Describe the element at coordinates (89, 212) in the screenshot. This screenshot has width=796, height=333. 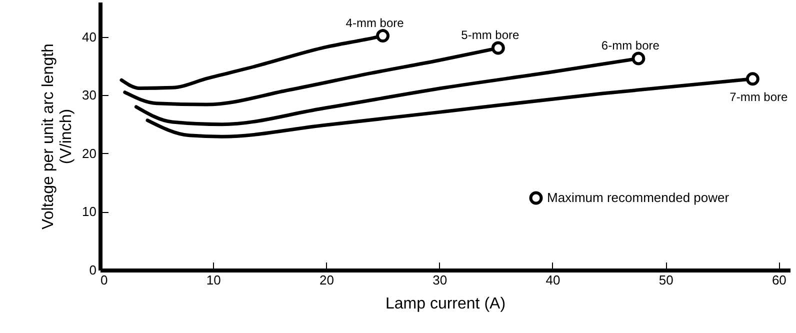
I see `y-tick-label: 10` at that location.